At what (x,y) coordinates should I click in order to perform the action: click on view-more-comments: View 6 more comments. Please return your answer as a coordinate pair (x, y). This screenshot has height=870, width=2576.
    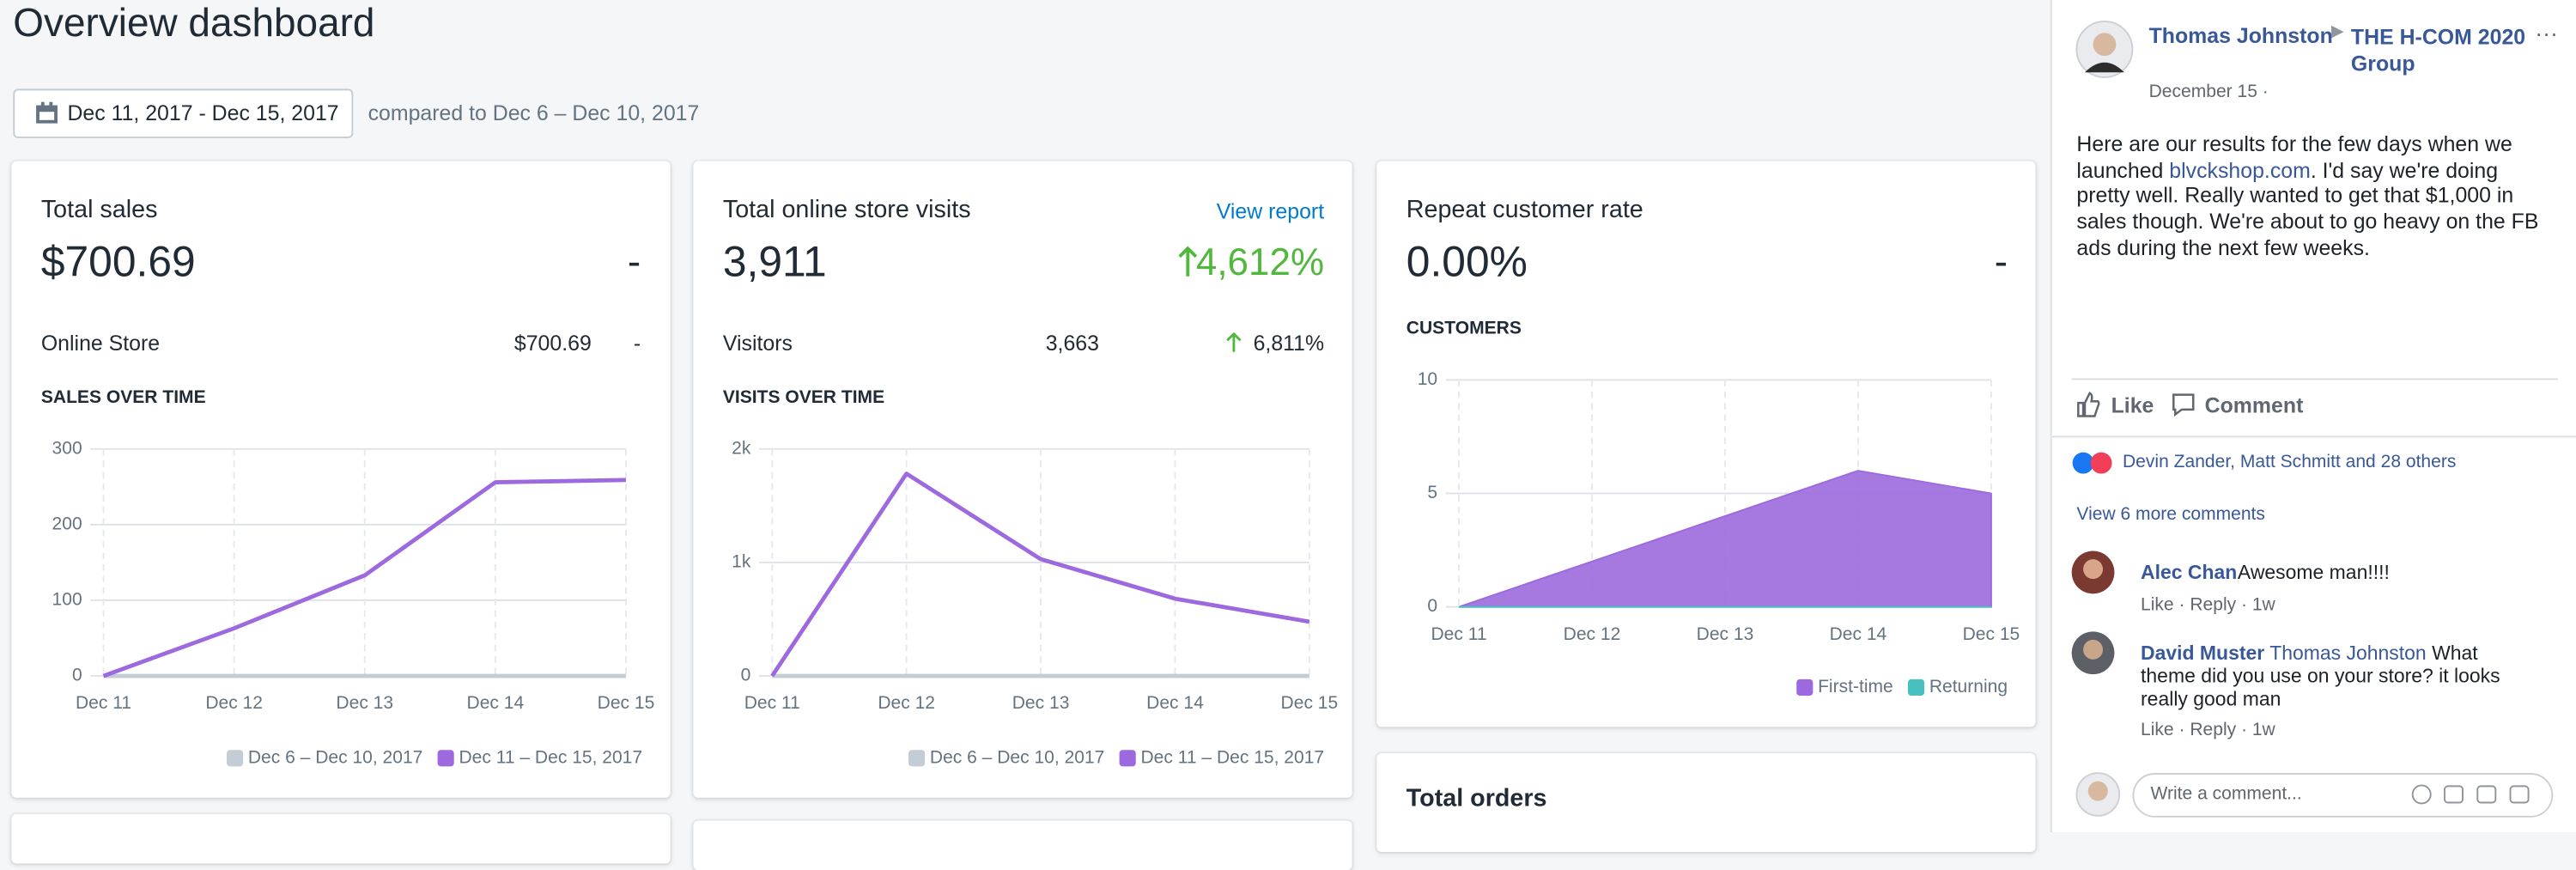
    Looking at the image, I should click on (2170, 514).